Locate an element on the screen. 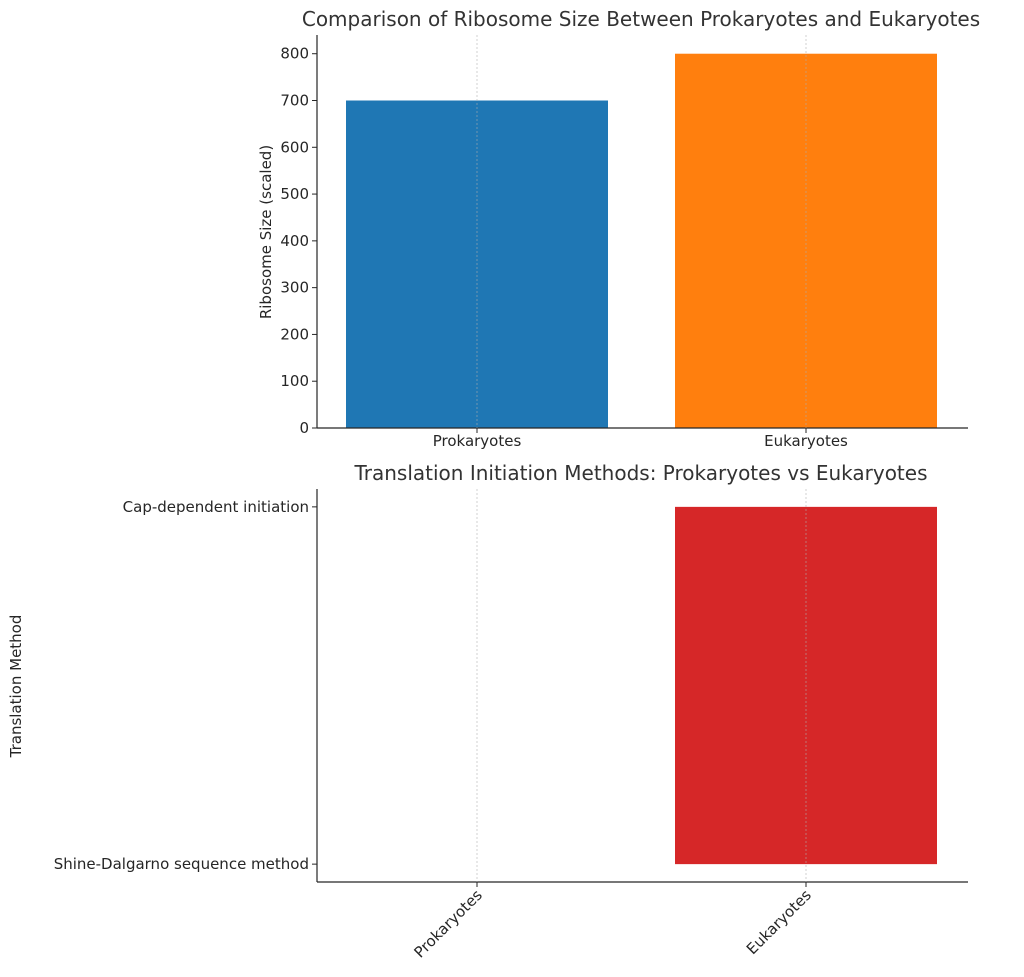 The image size is (1024, 977). y-tick-label: 700 is located at coordinates (294, 101).